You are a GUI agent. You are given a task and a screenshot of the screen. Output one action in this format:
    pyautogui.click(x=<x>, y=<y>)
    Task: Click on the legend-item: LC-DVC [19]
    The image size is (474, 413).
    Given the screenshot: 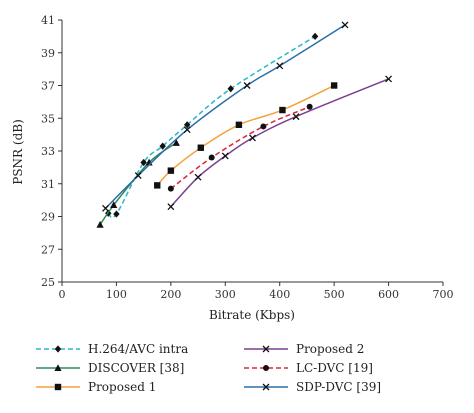 What is the action you would take?
    pyautogui.click(x=308, y=368)
    